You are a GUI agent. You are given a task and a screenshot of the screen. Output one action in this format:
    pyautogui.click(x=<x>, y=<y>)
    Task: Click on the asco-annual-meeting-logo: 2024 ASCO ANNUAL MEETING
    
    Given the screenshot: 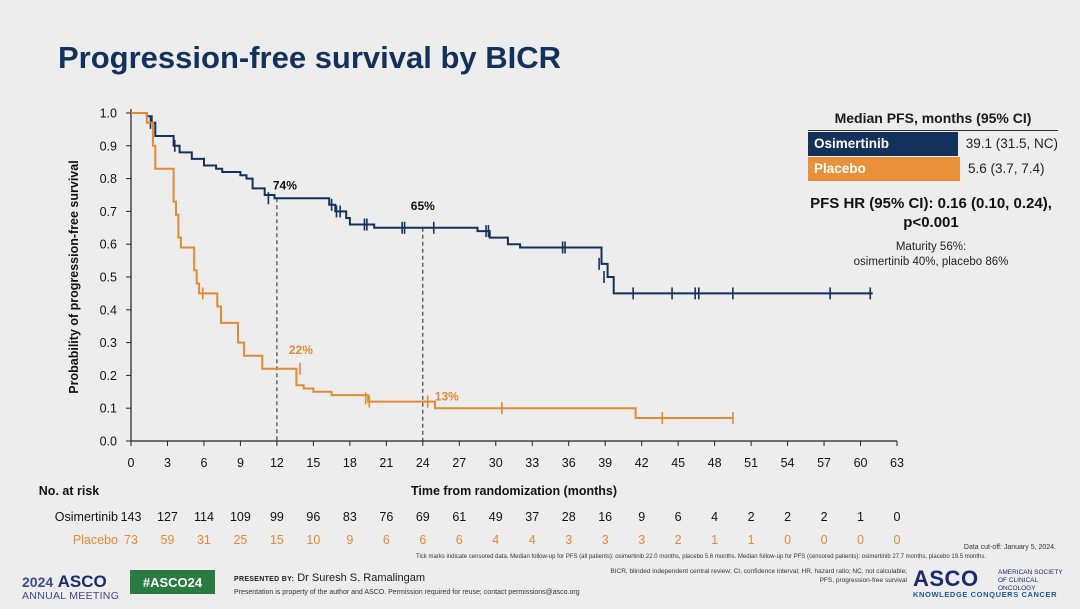 What is the action you would take?
    pyautogui.click(x=70, y=587)
    